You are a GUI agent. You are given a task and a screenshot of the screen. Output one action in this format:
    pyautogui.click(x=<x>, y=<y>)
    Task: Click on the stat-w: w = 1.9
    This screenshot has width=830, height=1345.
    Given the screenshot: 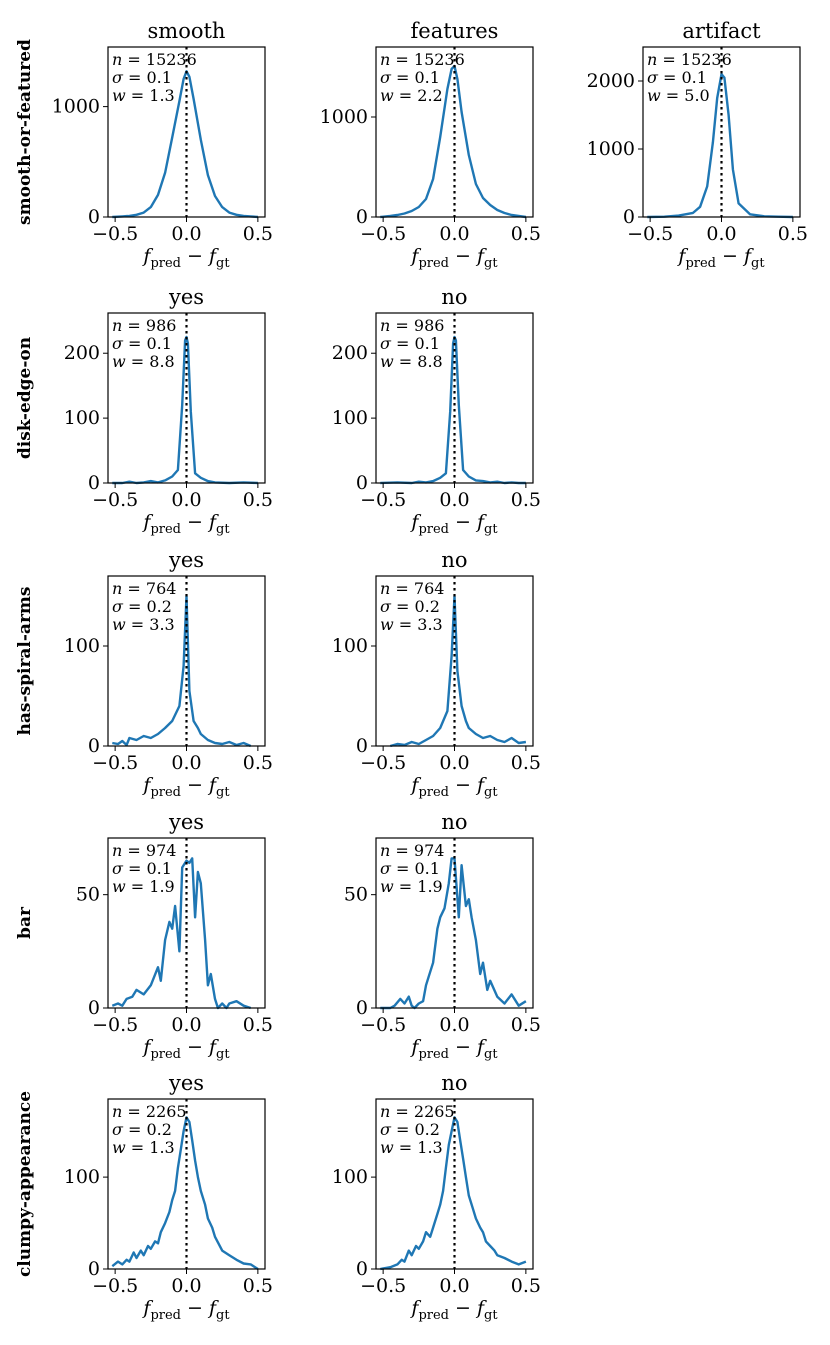 What is the action you would take?
    pyautogui.click(x=143, y=886)
    